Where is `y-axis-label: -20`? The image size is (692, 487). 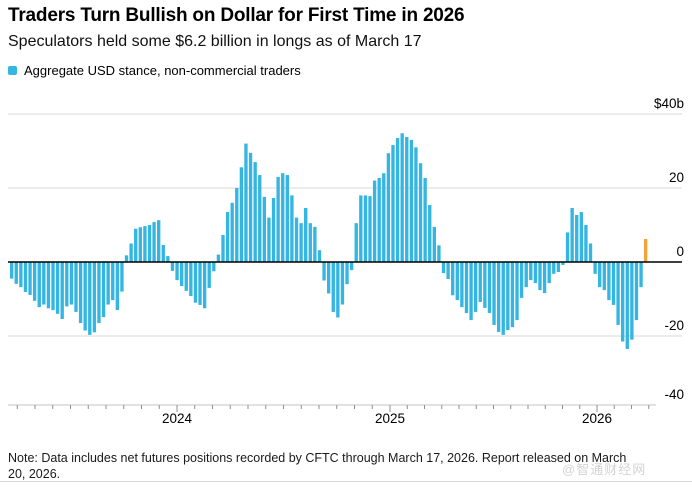
y-axis-label: -20 is located at coordinates (674, 325).